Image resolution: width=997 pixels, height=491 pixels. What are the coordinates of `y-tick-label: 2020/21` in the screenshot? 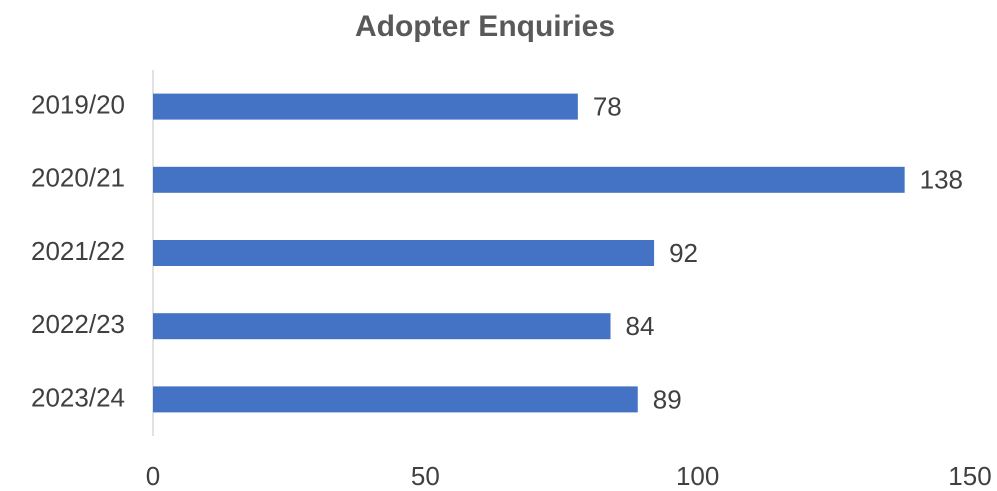 It's located at (78, 178).